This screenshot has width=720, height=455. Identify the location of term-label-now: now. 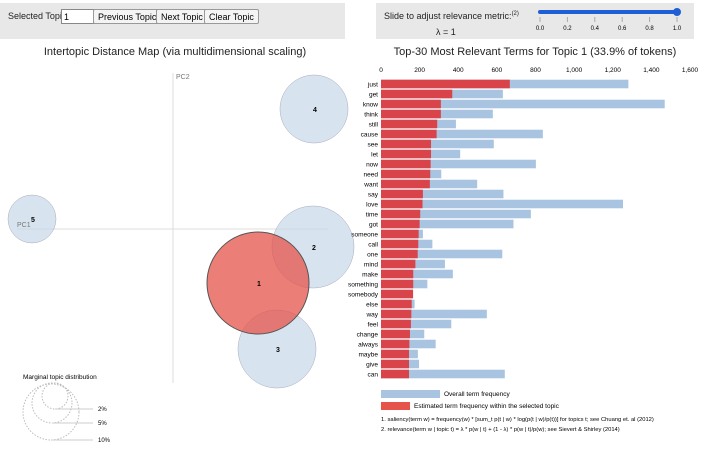
(372, 165).